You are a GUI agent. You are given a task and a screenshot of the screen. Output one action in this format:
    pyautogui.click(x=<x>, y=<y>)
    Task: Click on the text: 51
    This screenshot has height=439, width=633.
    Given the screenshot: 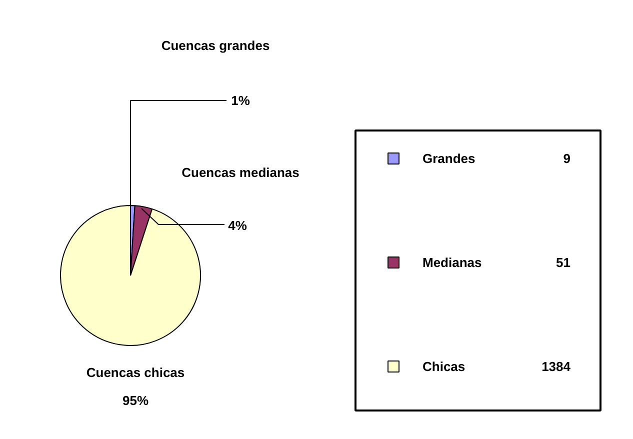 What is the action you would take?
    pyautogui.click(x=563, y=262)
    